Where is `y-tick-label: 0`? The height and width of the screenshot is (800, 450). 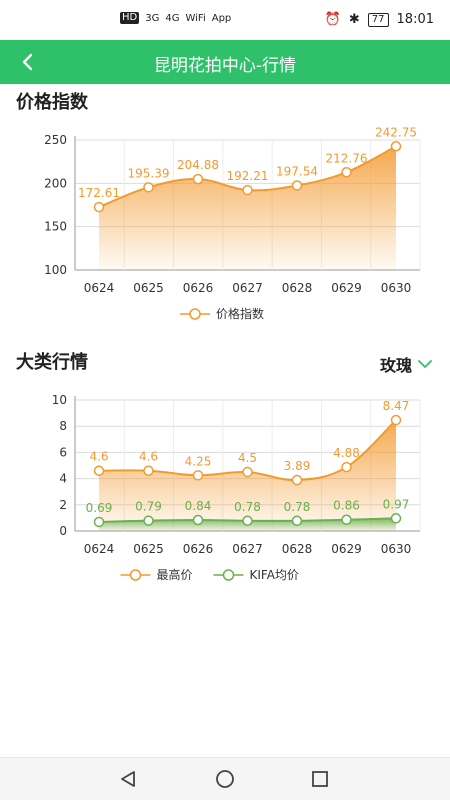 y-tick-label: 0 is located at coordinates (63, 531).